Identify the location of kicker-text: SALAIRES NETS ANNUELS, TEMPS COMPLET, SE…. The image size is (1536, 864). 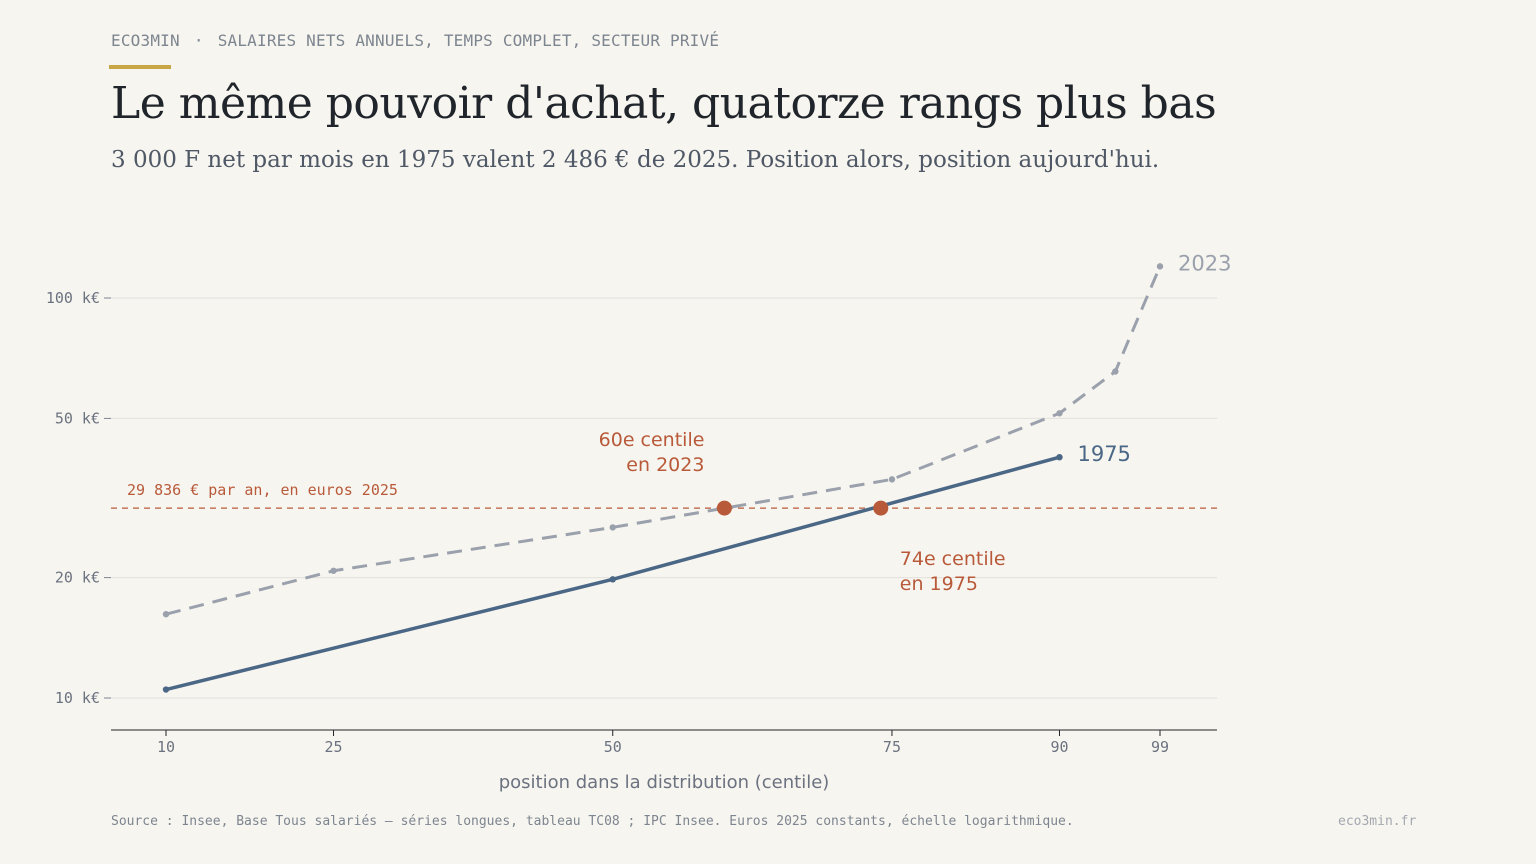
(468, 40).